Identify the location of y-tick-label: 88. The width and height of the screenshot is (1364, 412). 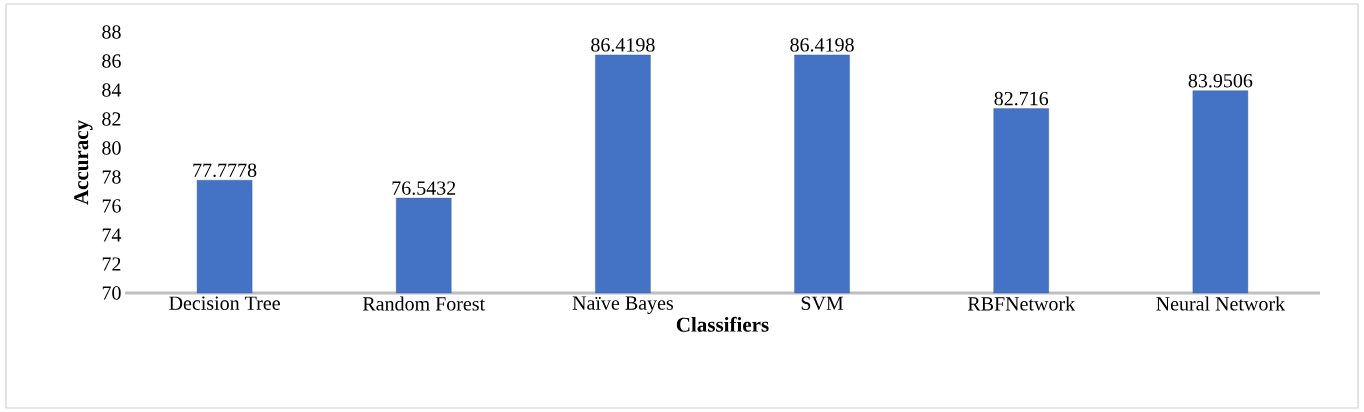
(111, 32).